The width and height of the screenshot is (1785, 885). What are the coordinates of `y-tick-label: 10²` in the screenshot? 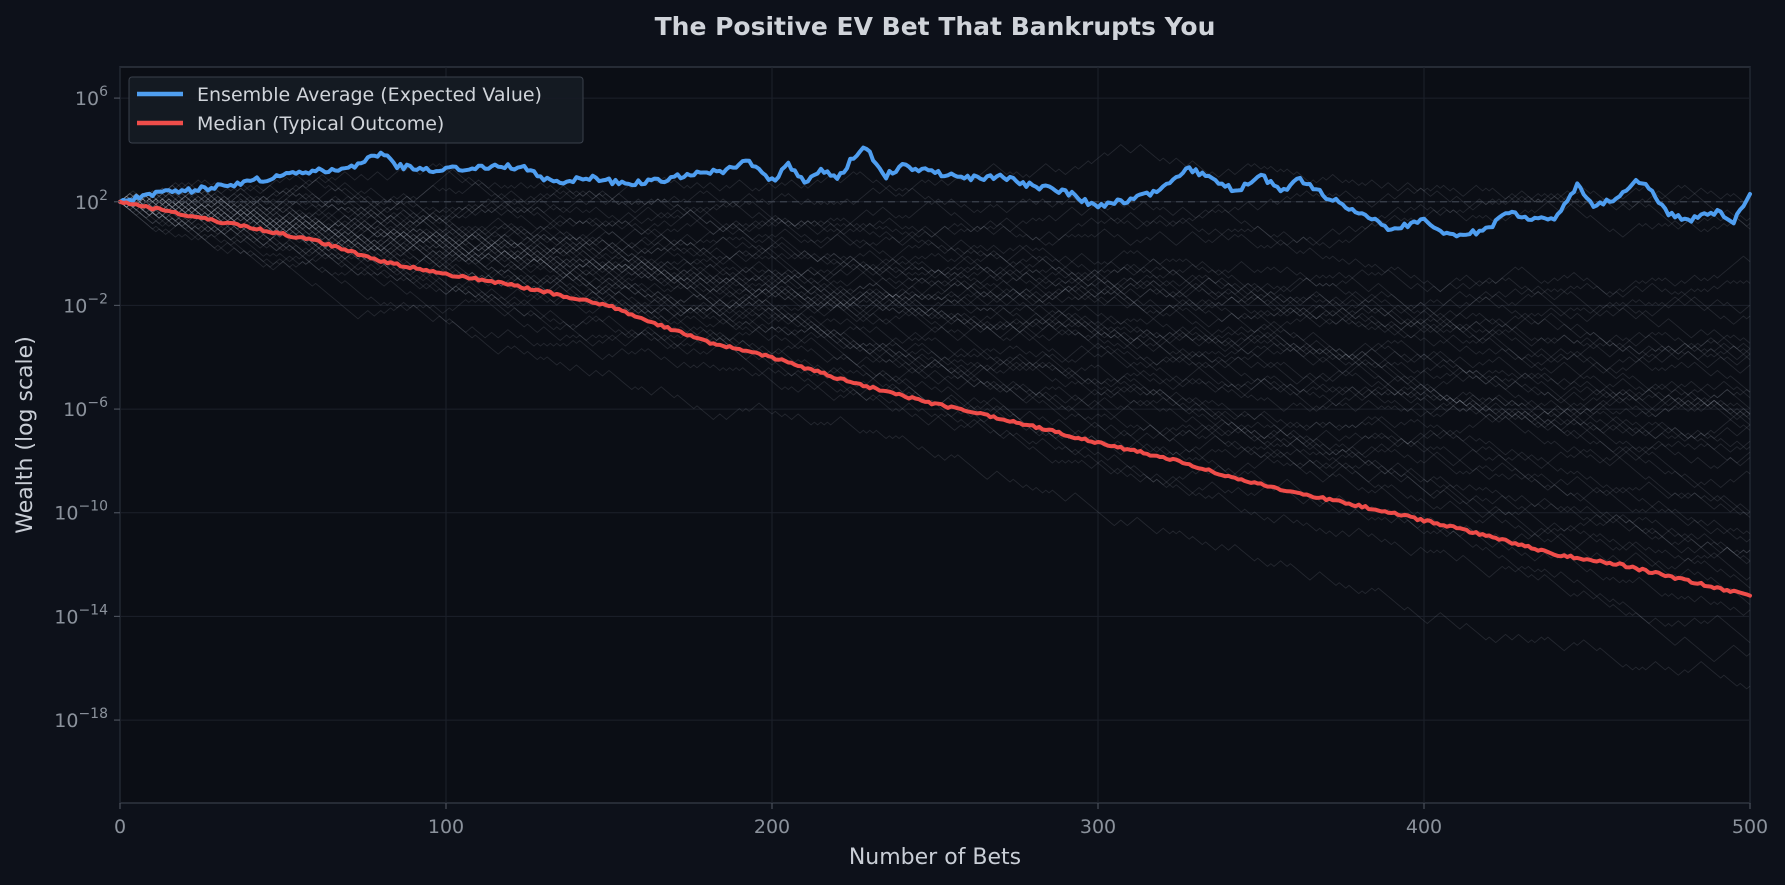 It's located at (91, 201).